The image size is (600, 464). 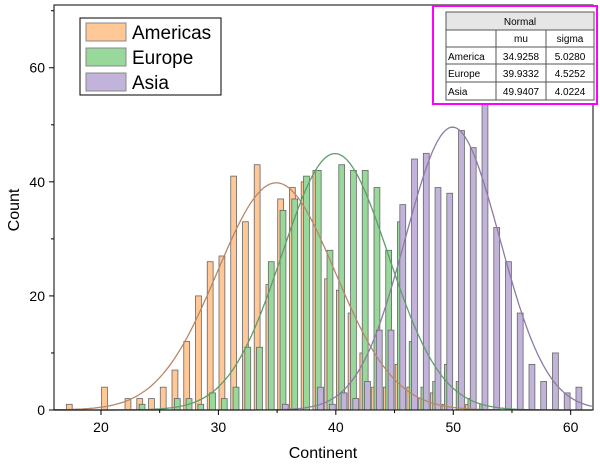 What do you see at coordinates (37, 182) in the screenshot?
I see `y-tick-label: 40` at bounding box center [37, 182].